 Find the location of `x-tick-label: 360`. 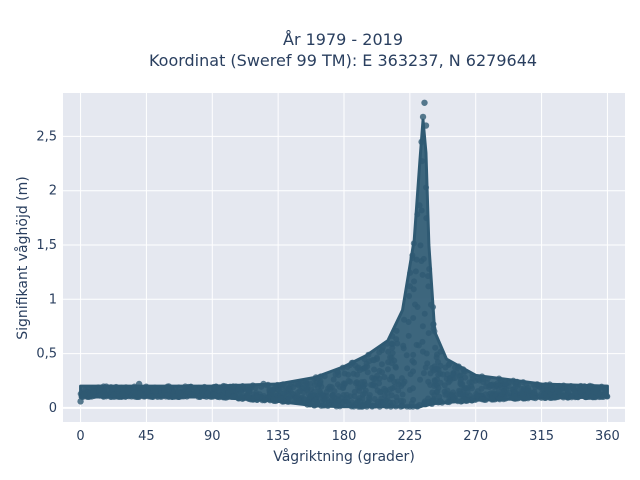

x-tick-label: 360 is located at coordinates (607, 436).